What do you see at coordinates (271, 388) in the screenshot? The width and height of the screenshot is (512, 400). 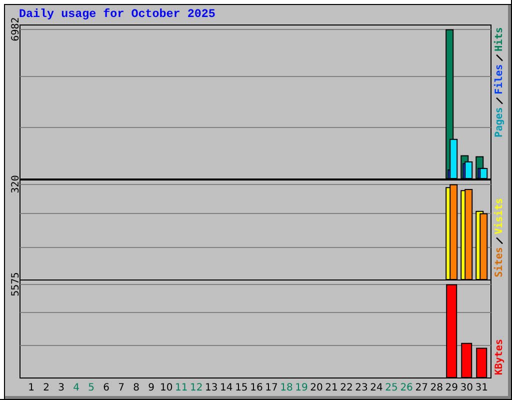 I see `x-tick-label: 17` at bounding box center [271, 388].